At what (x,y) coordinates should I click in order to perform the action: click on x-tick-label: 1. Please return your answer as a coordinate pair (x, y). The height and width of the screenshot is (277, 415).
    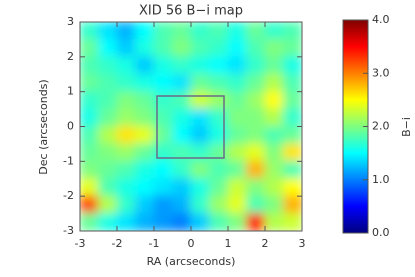
    Looking at the image, I should click on (228, 243).